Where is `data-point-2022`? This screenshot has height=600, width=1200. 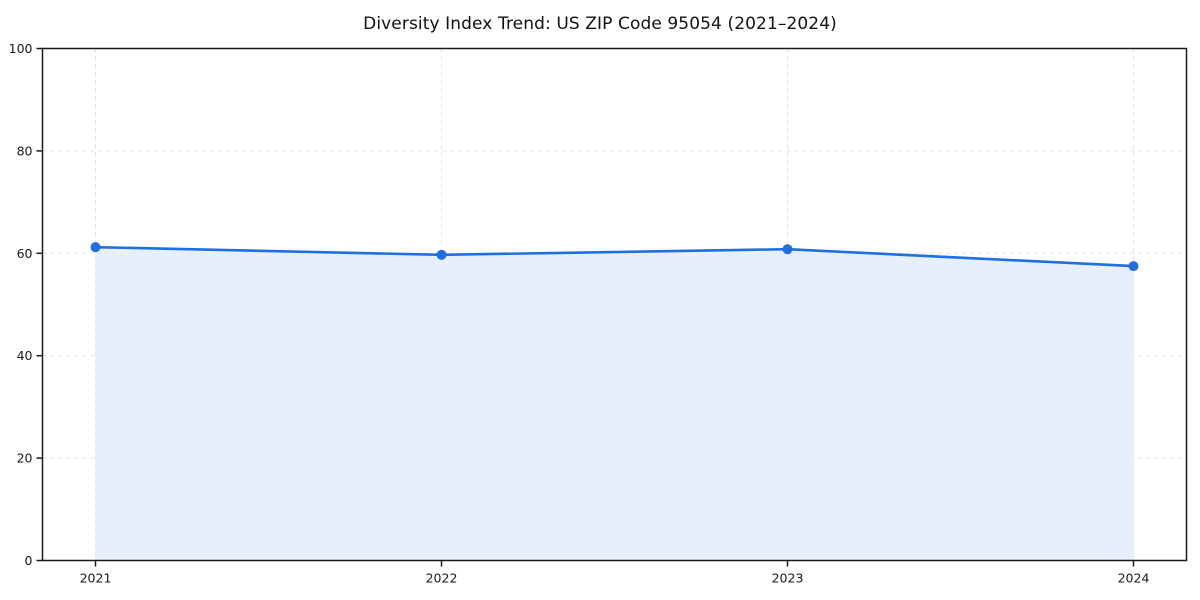 data-point-2022 is located at coordinates (441, 254).